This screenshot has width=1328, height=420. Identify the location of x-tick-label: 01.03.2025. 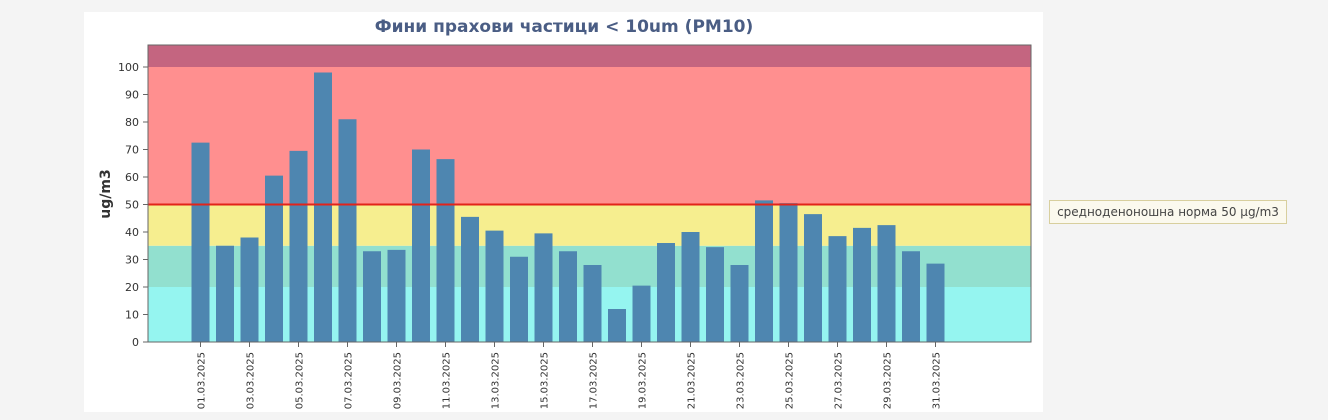
(202, 380).